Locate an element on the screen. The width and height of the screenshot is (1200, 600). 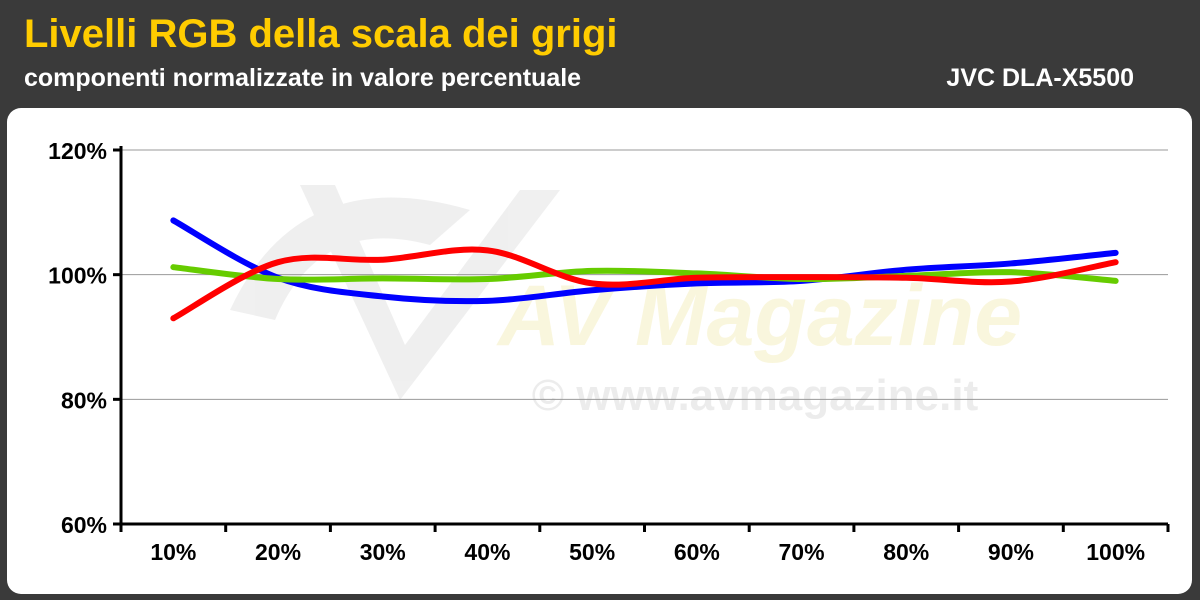
x-tick-label: 50% is located at coordinates (592, 552).